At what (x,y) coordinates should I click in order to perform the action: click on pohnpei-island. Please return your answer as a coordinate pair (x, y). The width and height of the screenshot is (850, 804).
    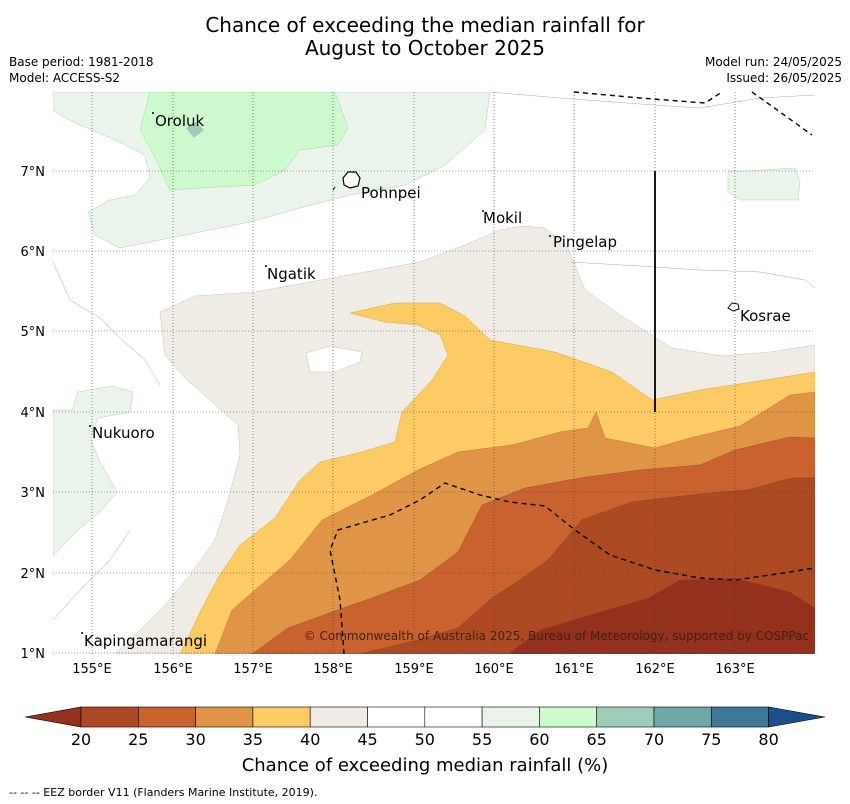
    Looking at the image, I should click on (351, 180).